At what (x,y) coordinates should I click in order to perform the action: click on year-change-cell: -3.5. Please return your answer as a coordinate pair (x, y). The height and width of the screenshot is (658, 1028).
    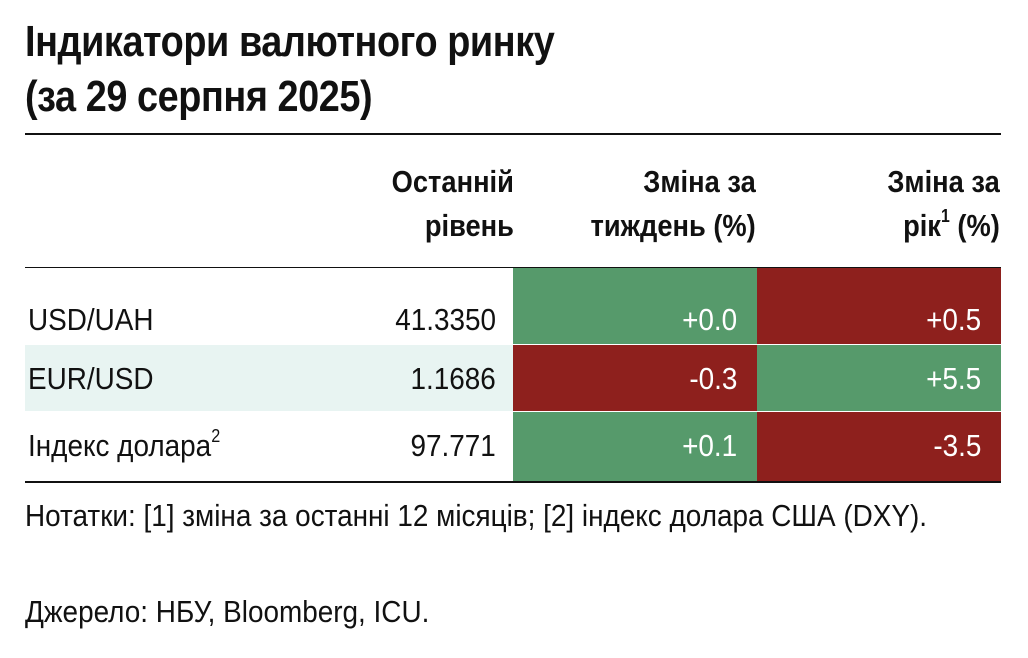
    Looking at the image, I should click on (879, 446).